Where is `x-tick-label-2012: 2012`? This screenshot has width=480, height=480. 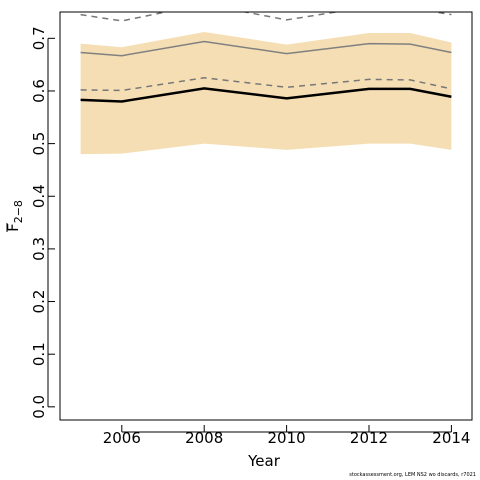 x-tick-label-2012: 2012 is located at coordinates (369, 438).